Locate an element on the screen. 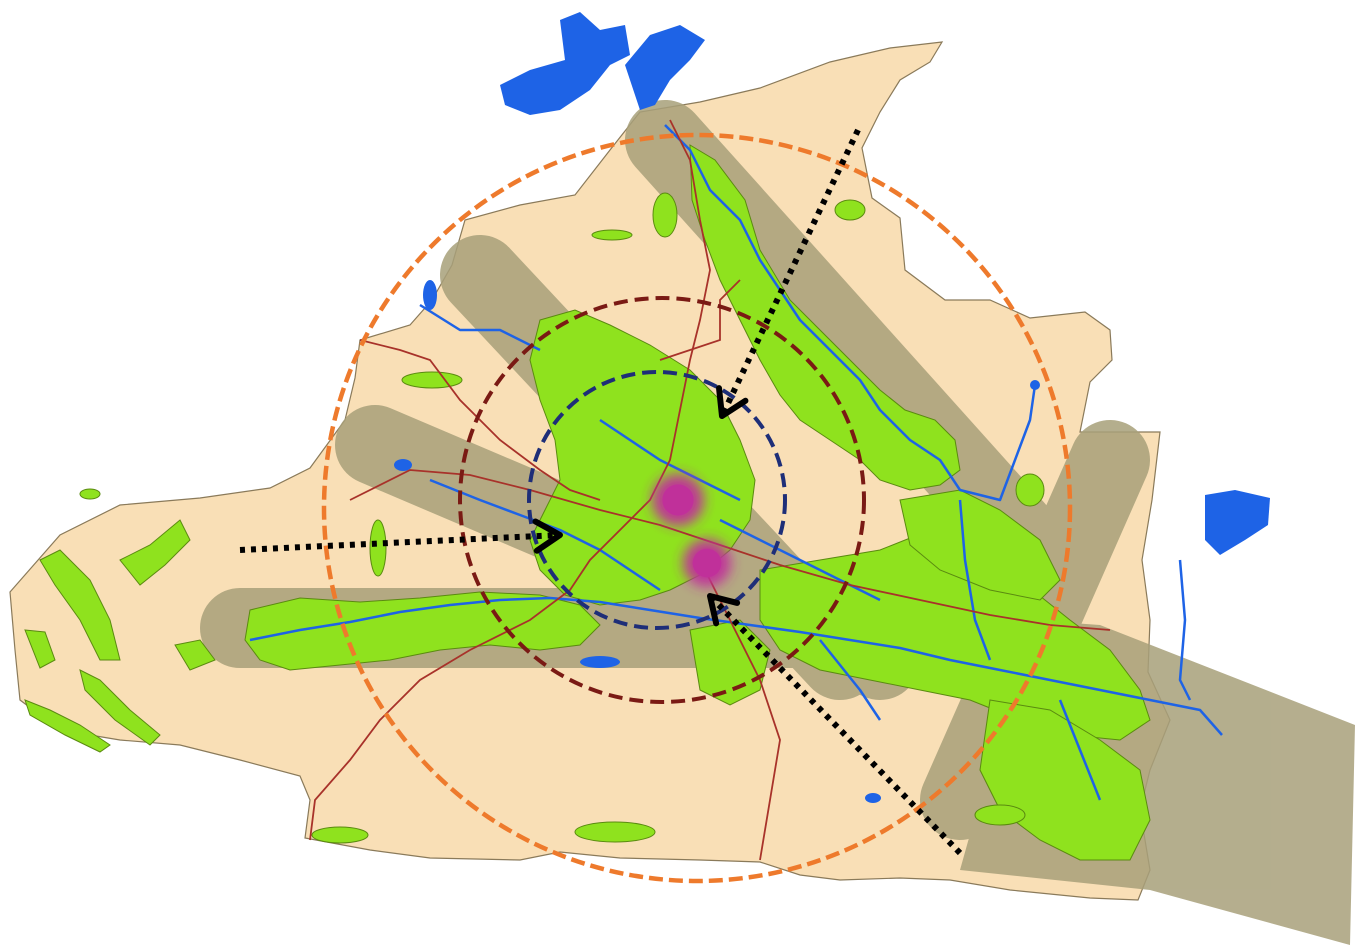 Image resolution: width=1364 pixels, height=948 pixels. ring-inner is located at coordinates (657, 500).